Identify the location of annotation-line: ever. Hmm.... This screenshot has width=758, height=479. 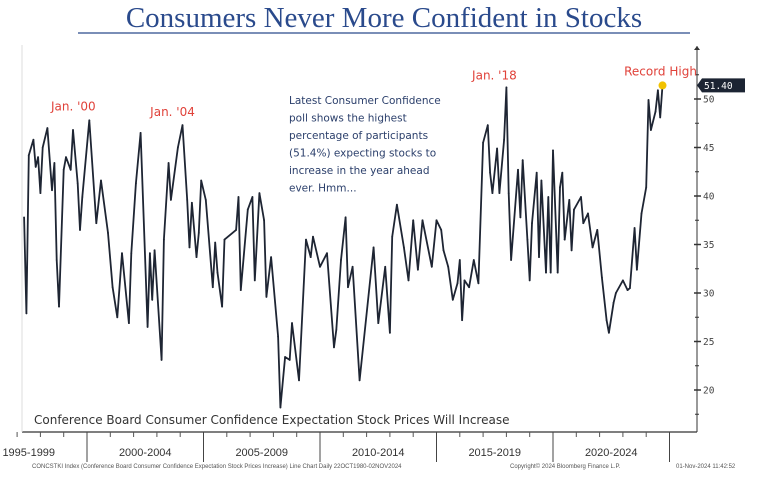
(323, 189).